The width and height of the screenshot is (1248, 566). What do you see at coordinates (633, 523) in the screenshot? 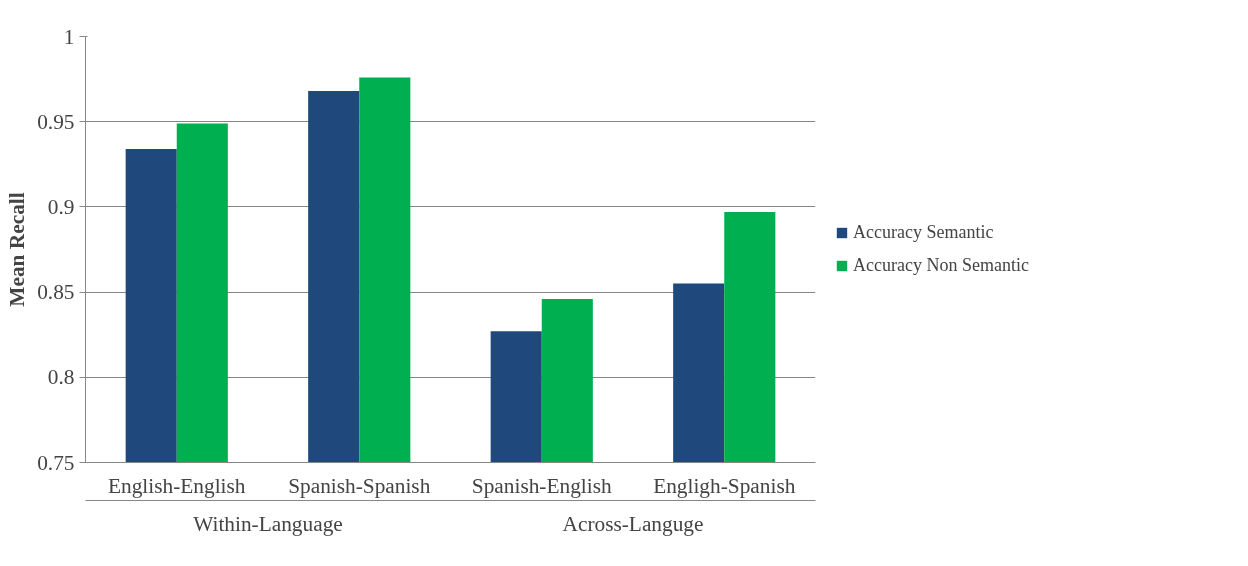
I see `text: Across-Languge` at bounding box center [633, 523].